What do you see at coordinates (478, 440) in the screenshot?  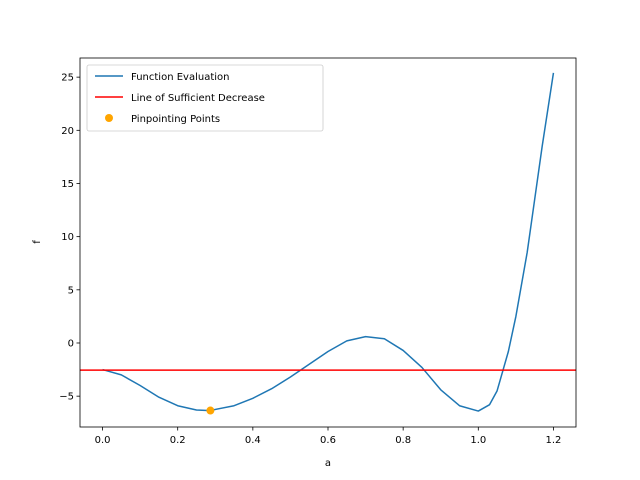 I see `x-tick-label: 1.0` at bounding box center [478, 440].